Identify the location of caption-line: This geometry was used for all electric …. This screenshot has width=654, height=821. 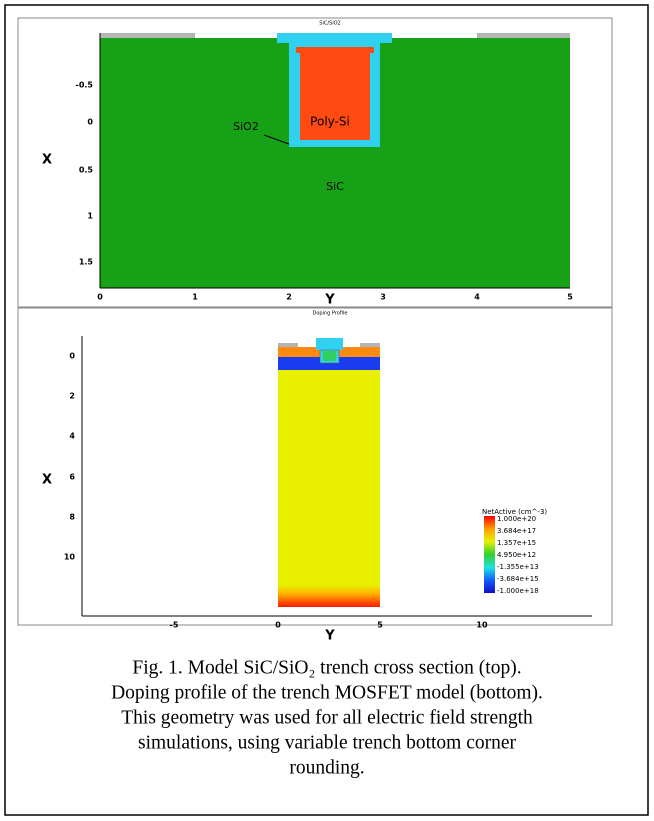
(327, 717).